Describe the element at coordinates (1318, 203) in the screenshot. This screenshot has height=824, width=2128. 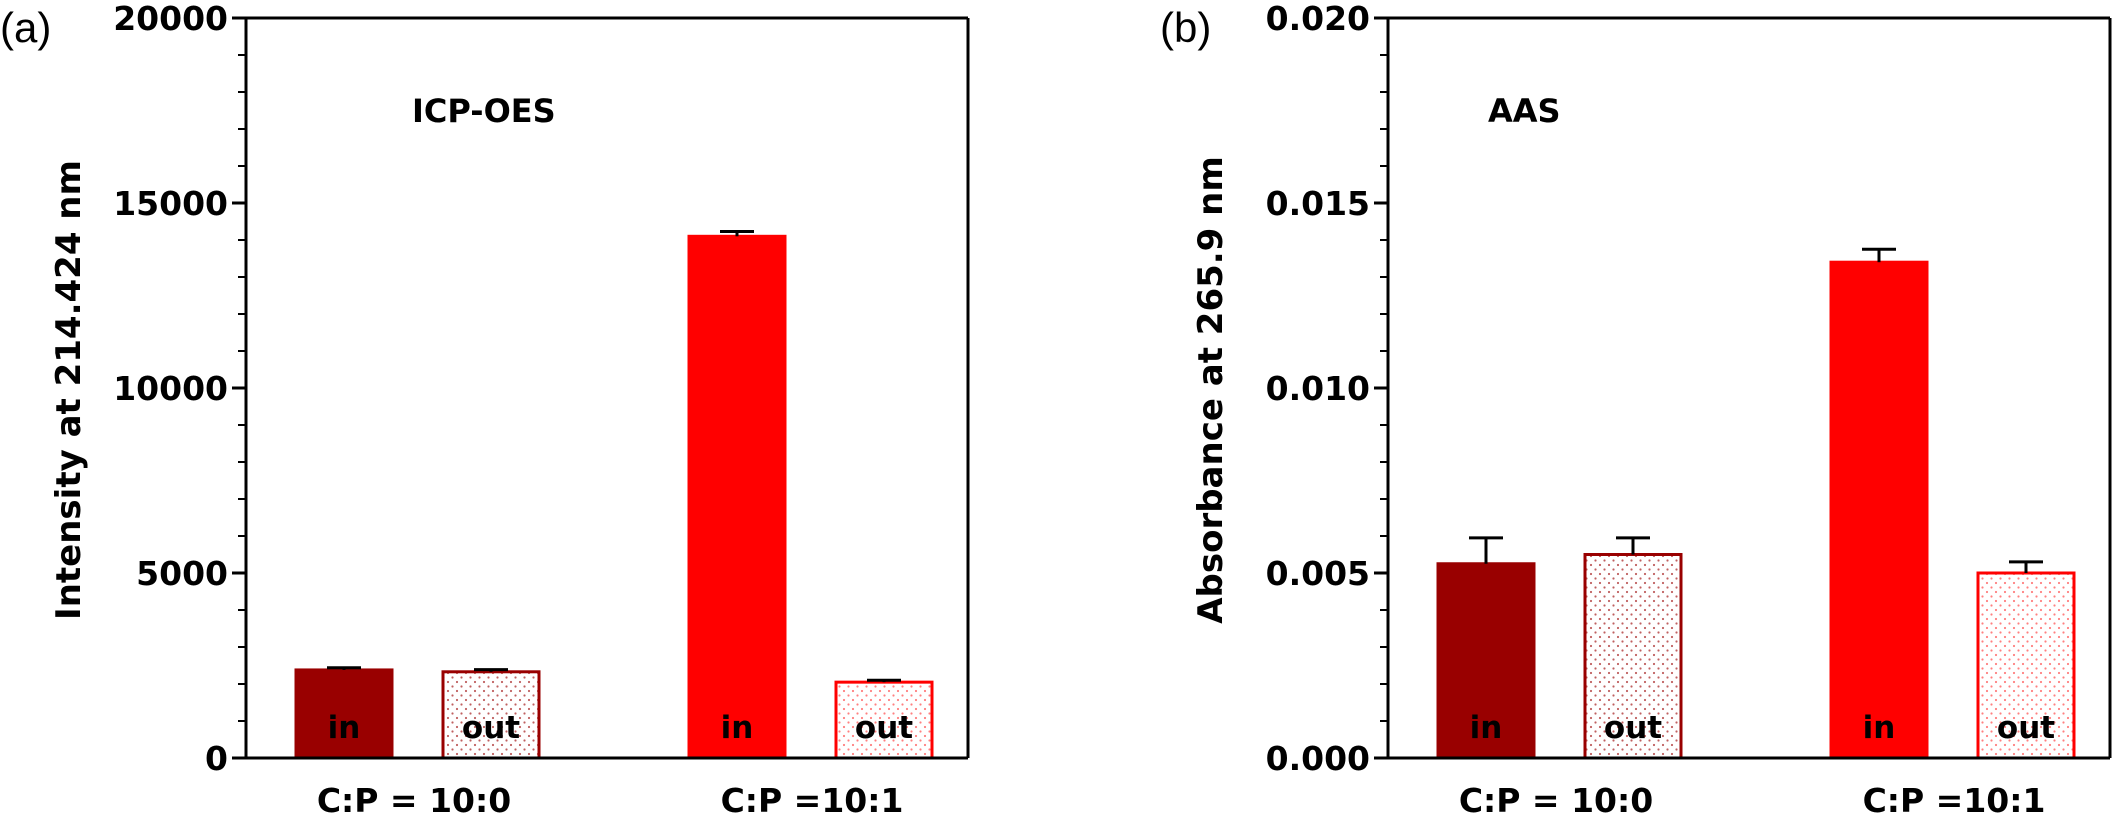
I see `y-tick-label: 0.015` at that location.